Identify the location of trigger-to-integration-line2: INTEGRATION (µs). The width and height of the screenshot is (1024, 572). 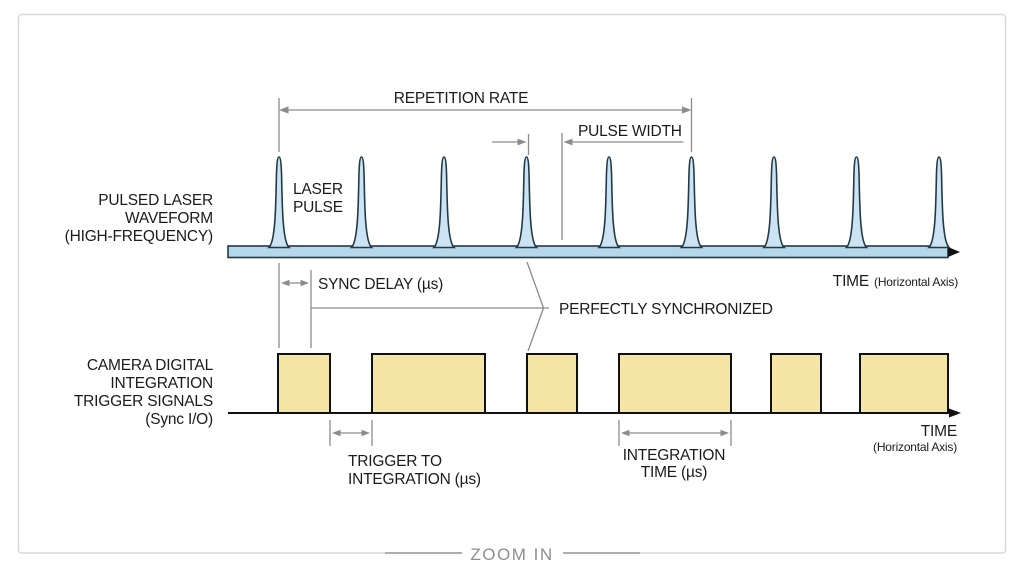
(414, 479).